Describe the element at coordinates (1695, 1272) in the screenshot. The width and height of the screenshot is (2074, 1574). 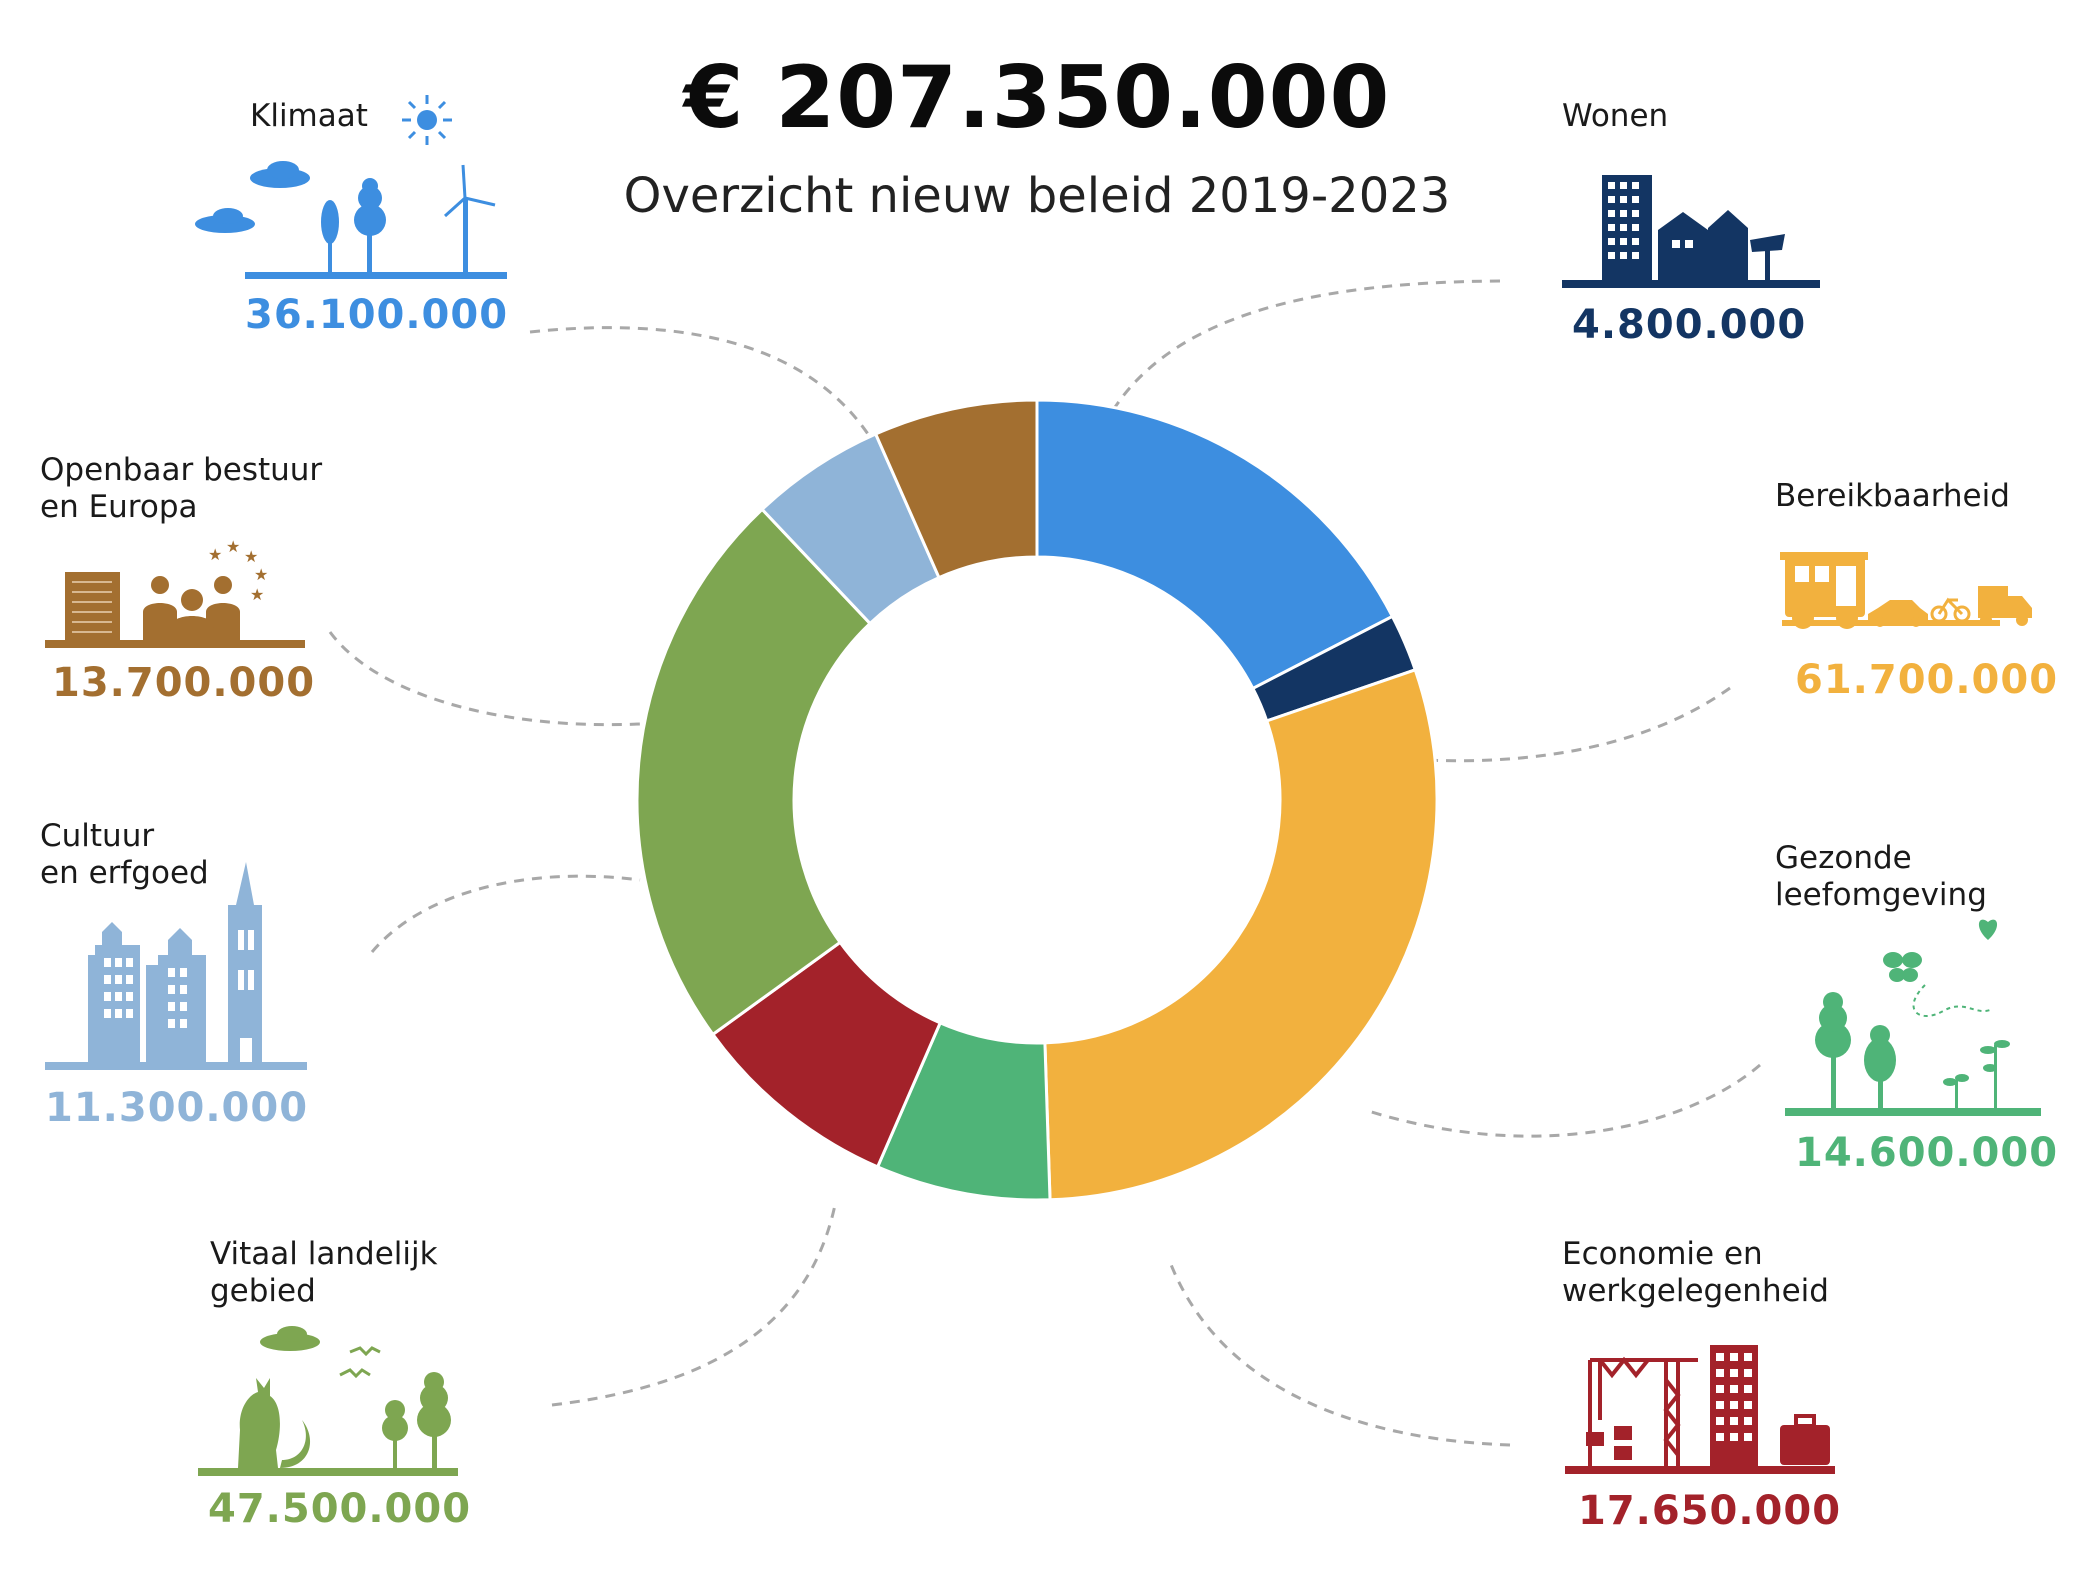
I see `label-economie: Economie en werkgelegenheid` at that location.